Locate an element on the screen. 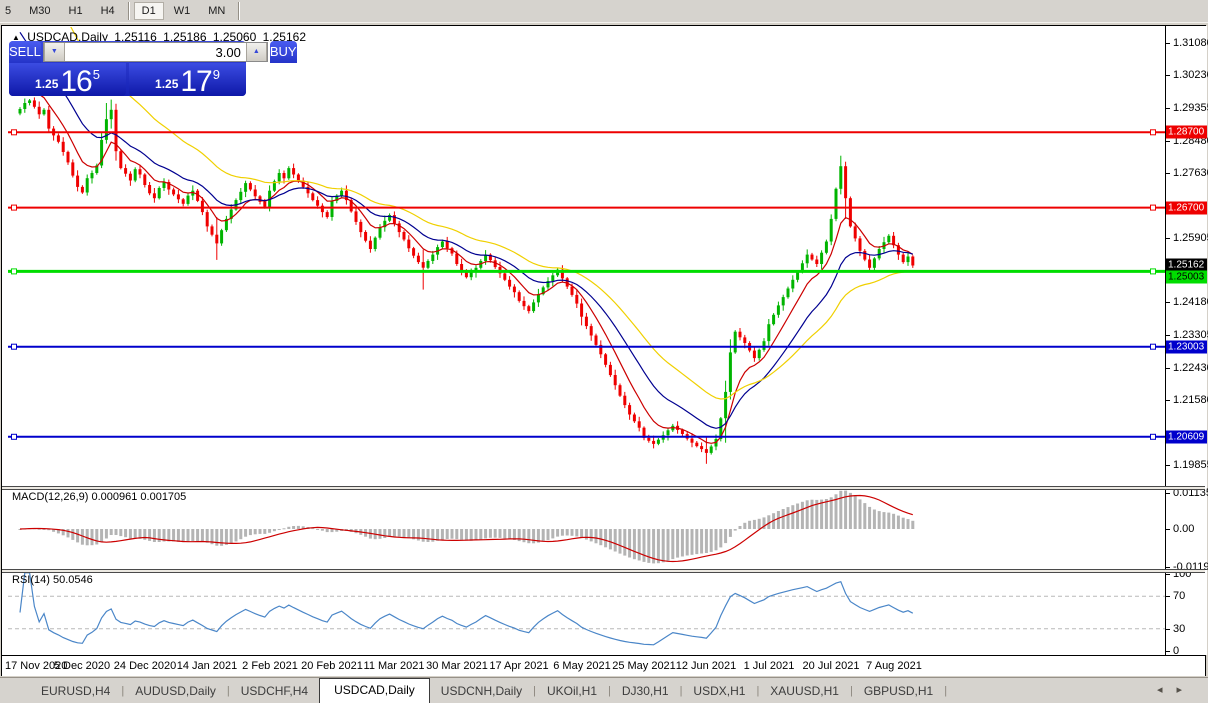 This screenshot has width=1208, height=703. price-line-badge: 1.25003 is located at coordinates (1186, 277).